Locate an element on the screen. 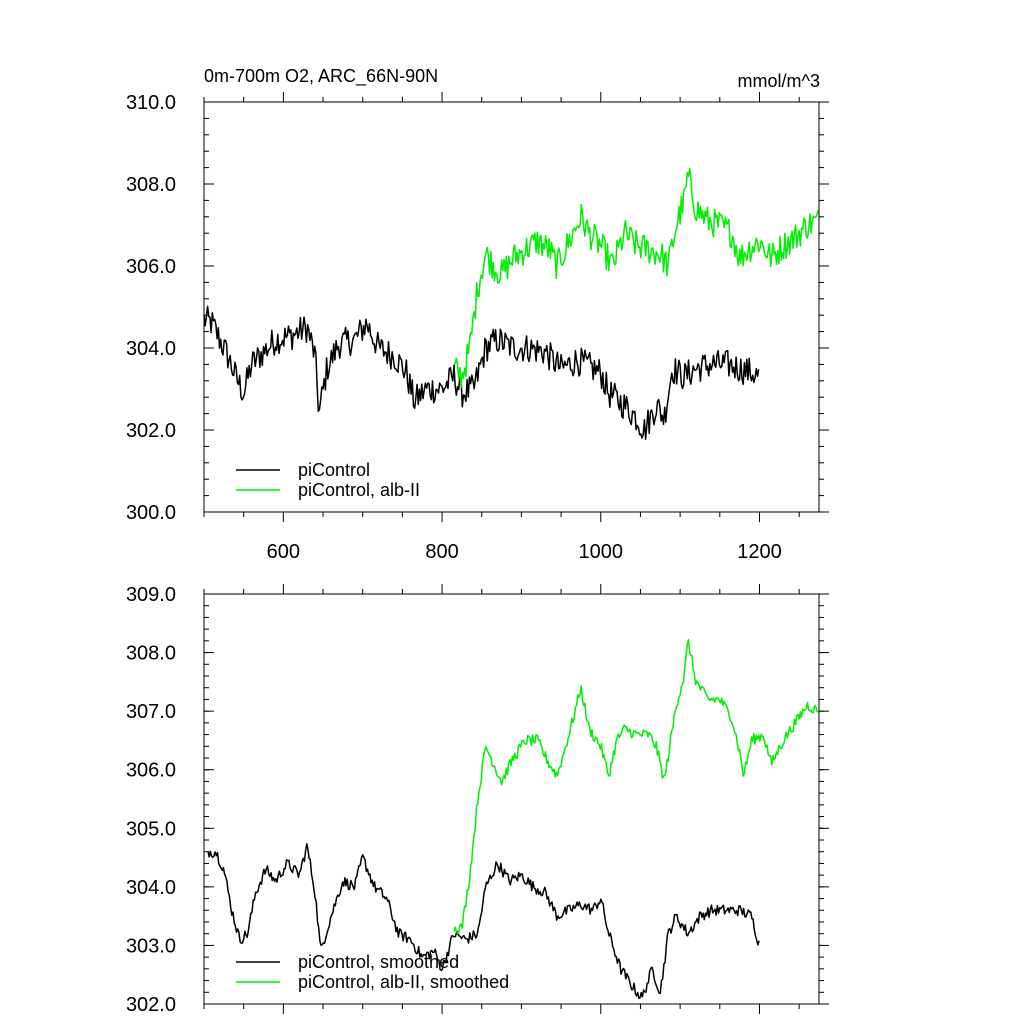  series-line-picontrol-alb-ii-smoothed is located at coordinates (636, 786).